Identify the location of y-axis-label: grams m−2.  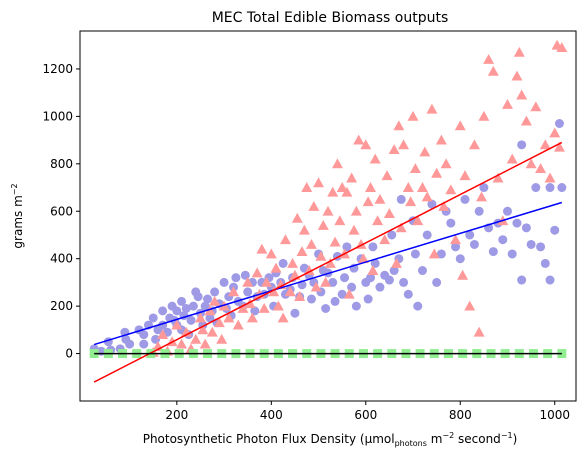
(17, 215).